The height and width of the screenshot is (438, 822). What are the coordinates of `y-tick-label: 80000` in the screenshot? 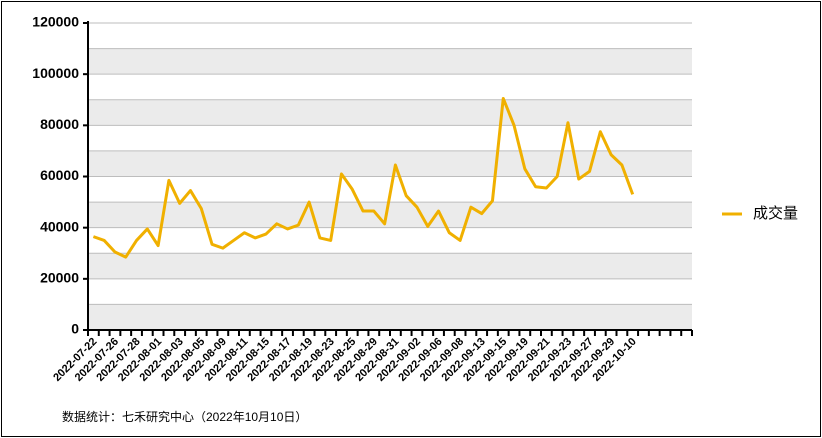 It's located at (59, 124).